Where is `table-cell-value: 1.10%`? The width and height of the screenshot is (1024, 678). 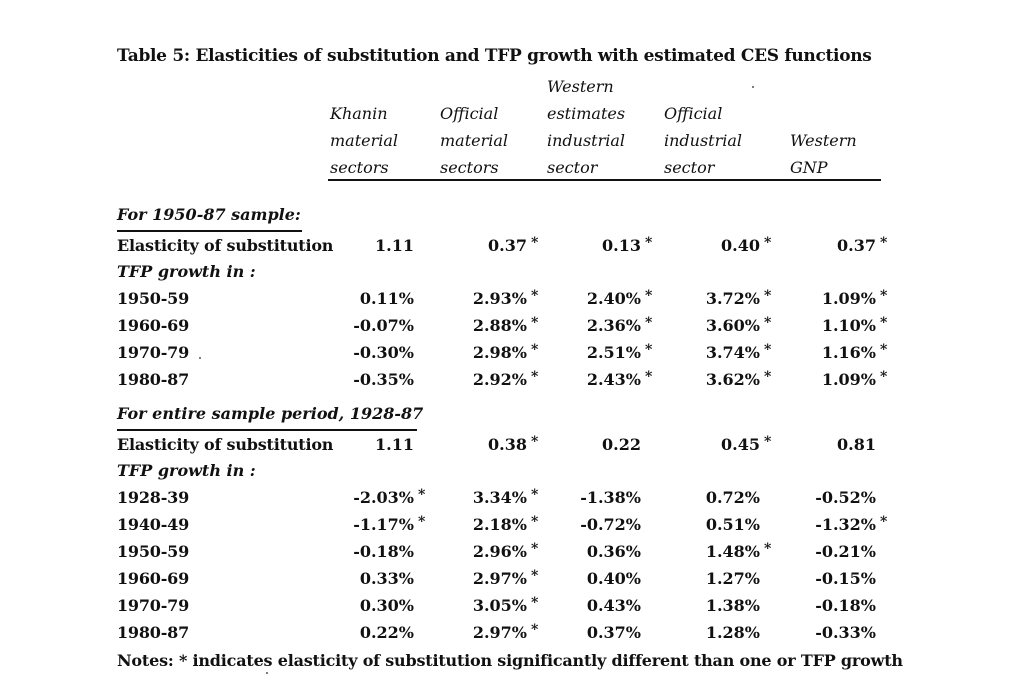
table-cell-value: 1.10% is located at coordinates (848, 325).